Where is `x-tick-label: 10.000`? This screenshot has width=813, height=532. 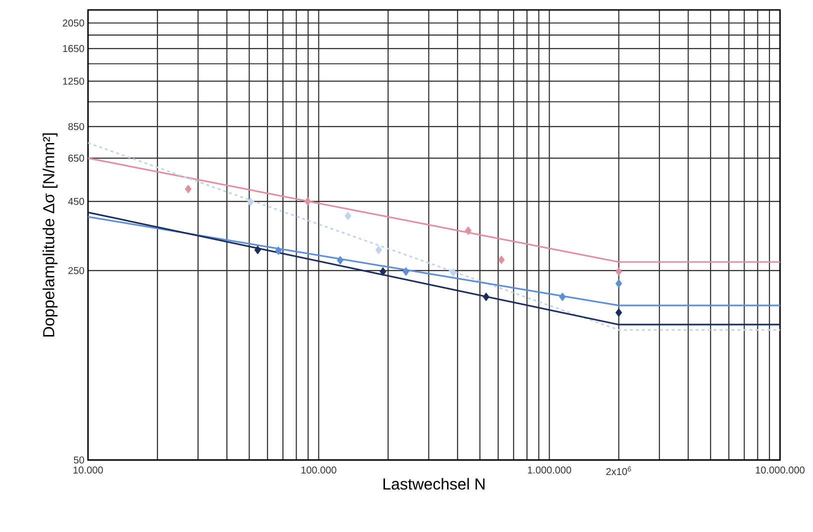
x-tick-label: 10.000 is located at coordinates (88, 470).